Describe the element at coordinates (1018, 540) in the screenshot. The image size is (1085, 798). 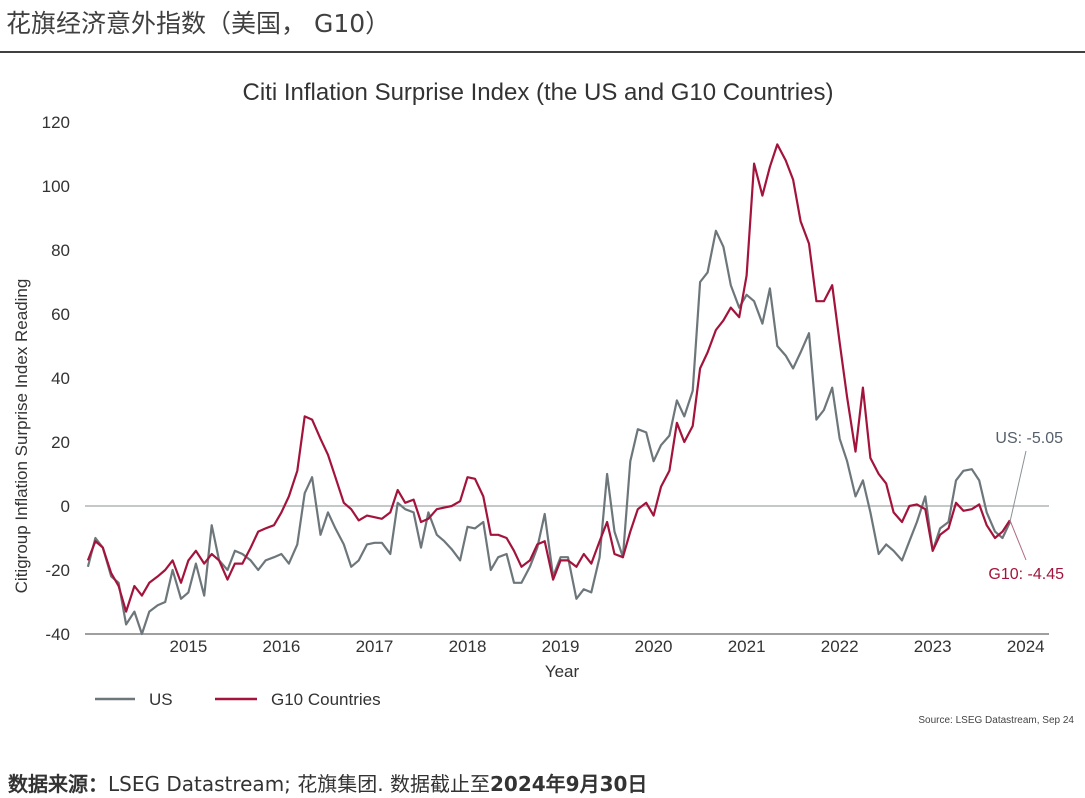
I see `g10-annotation-leader` at that location.